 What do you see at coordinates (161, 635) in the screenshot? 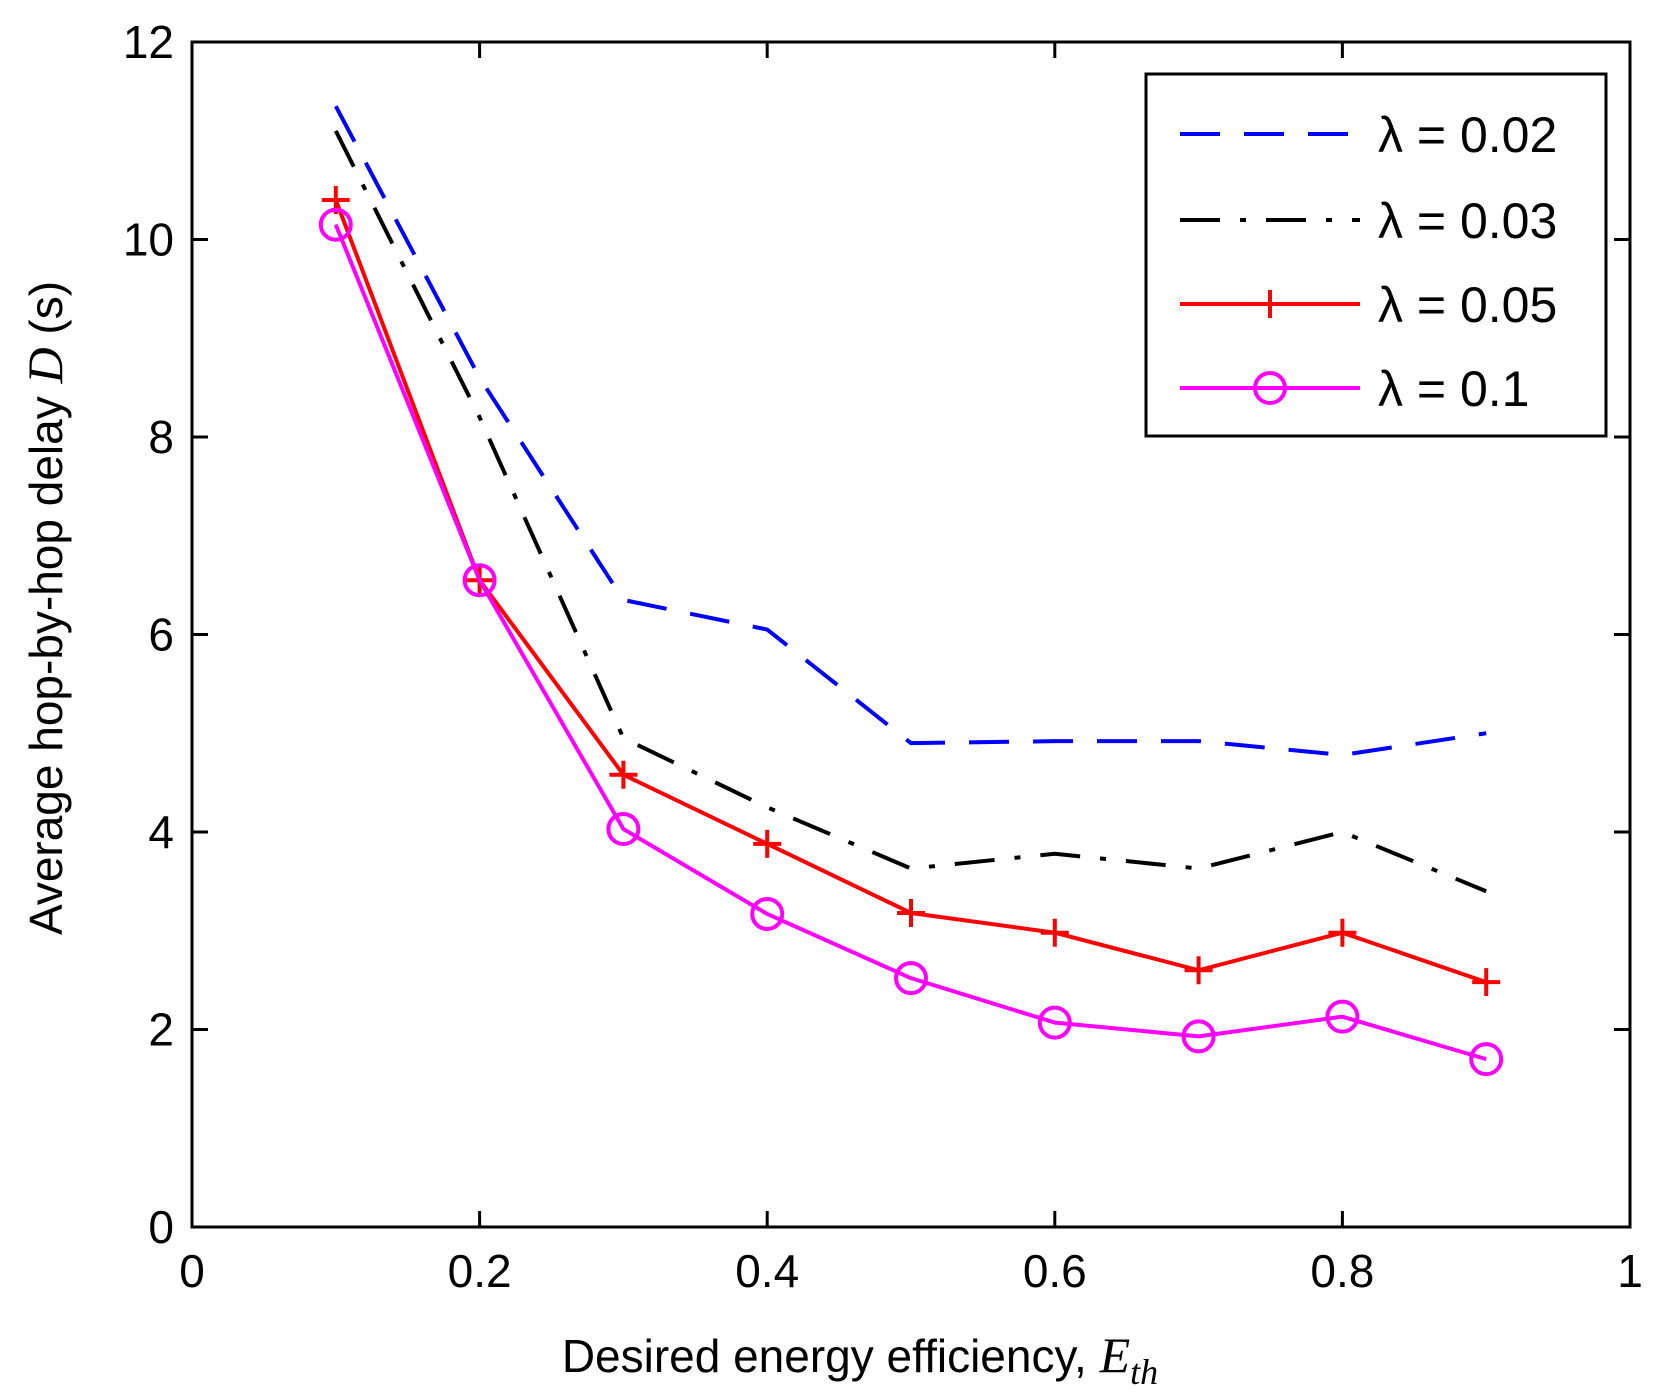
I see `y-tick-label: 6` at bounding box center [161, 635].